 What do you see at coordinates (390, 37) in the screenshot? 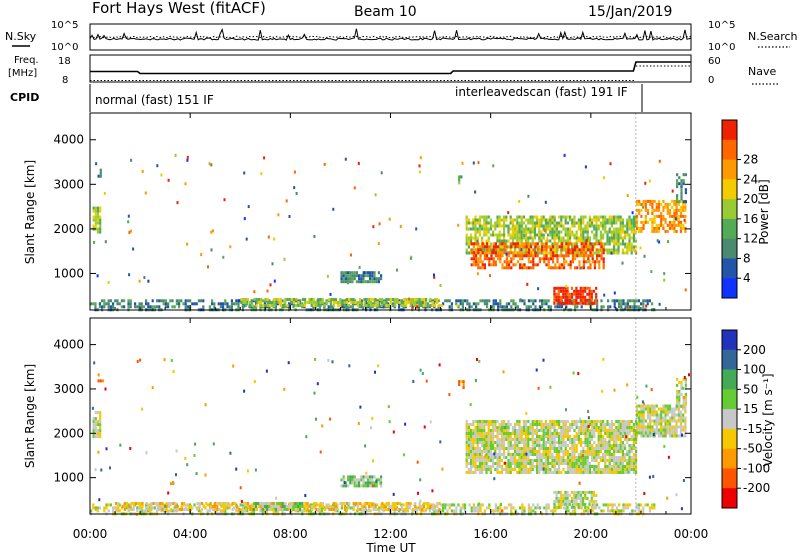
I see `noise-search-line` at bounding box center [390, 37].